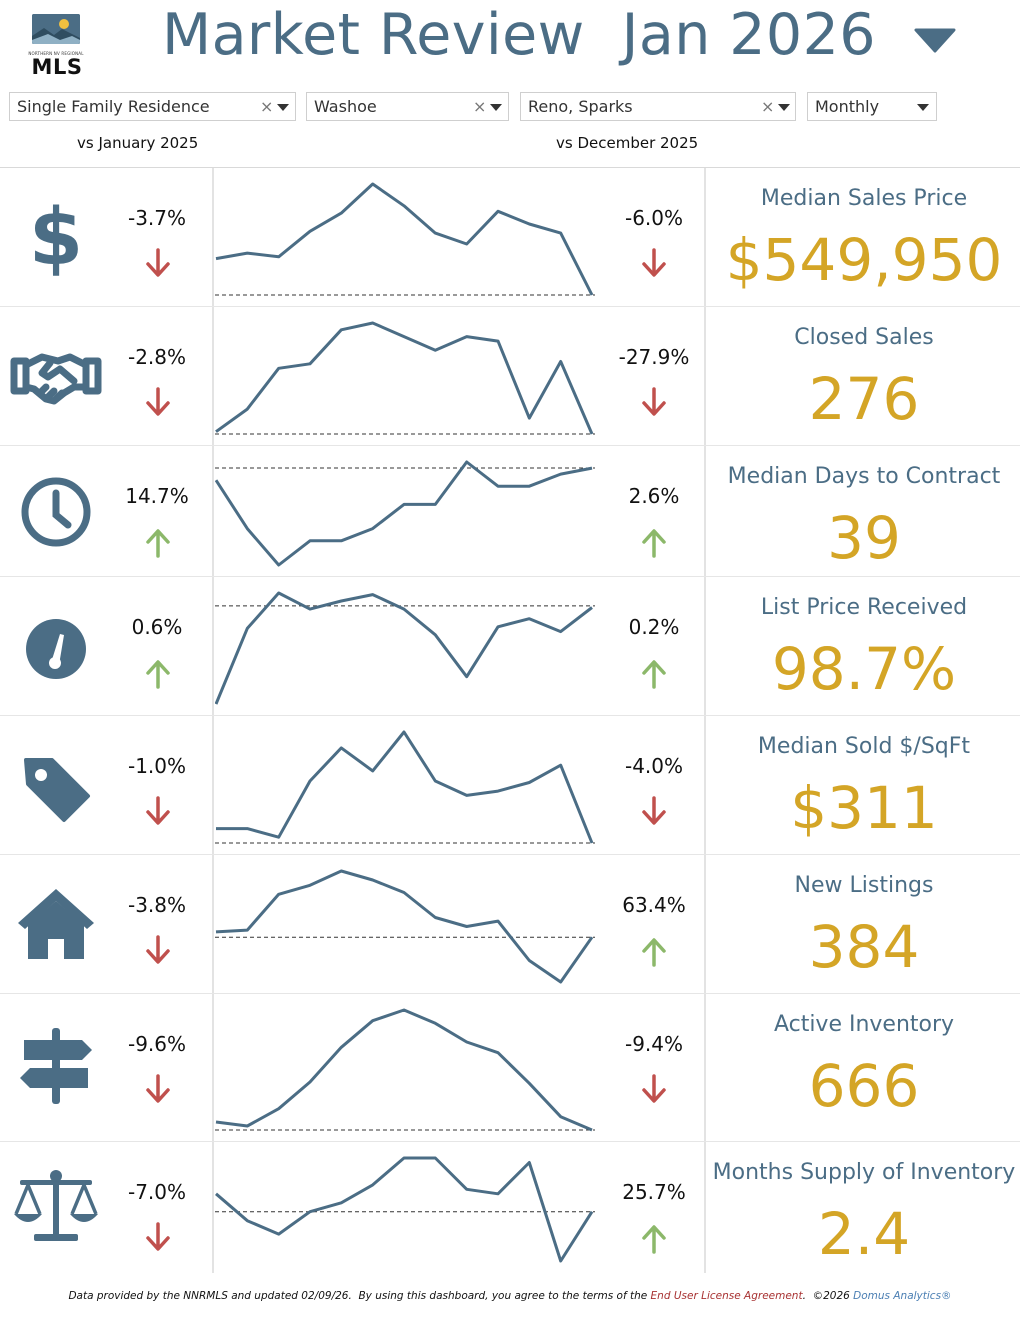 Image resolution: width=1020 pixels, height=1320 pixels. Describe the element at coordinates (519, 35) in the screenshot. I see `page-title: Market Review Jan 2026` at that location.